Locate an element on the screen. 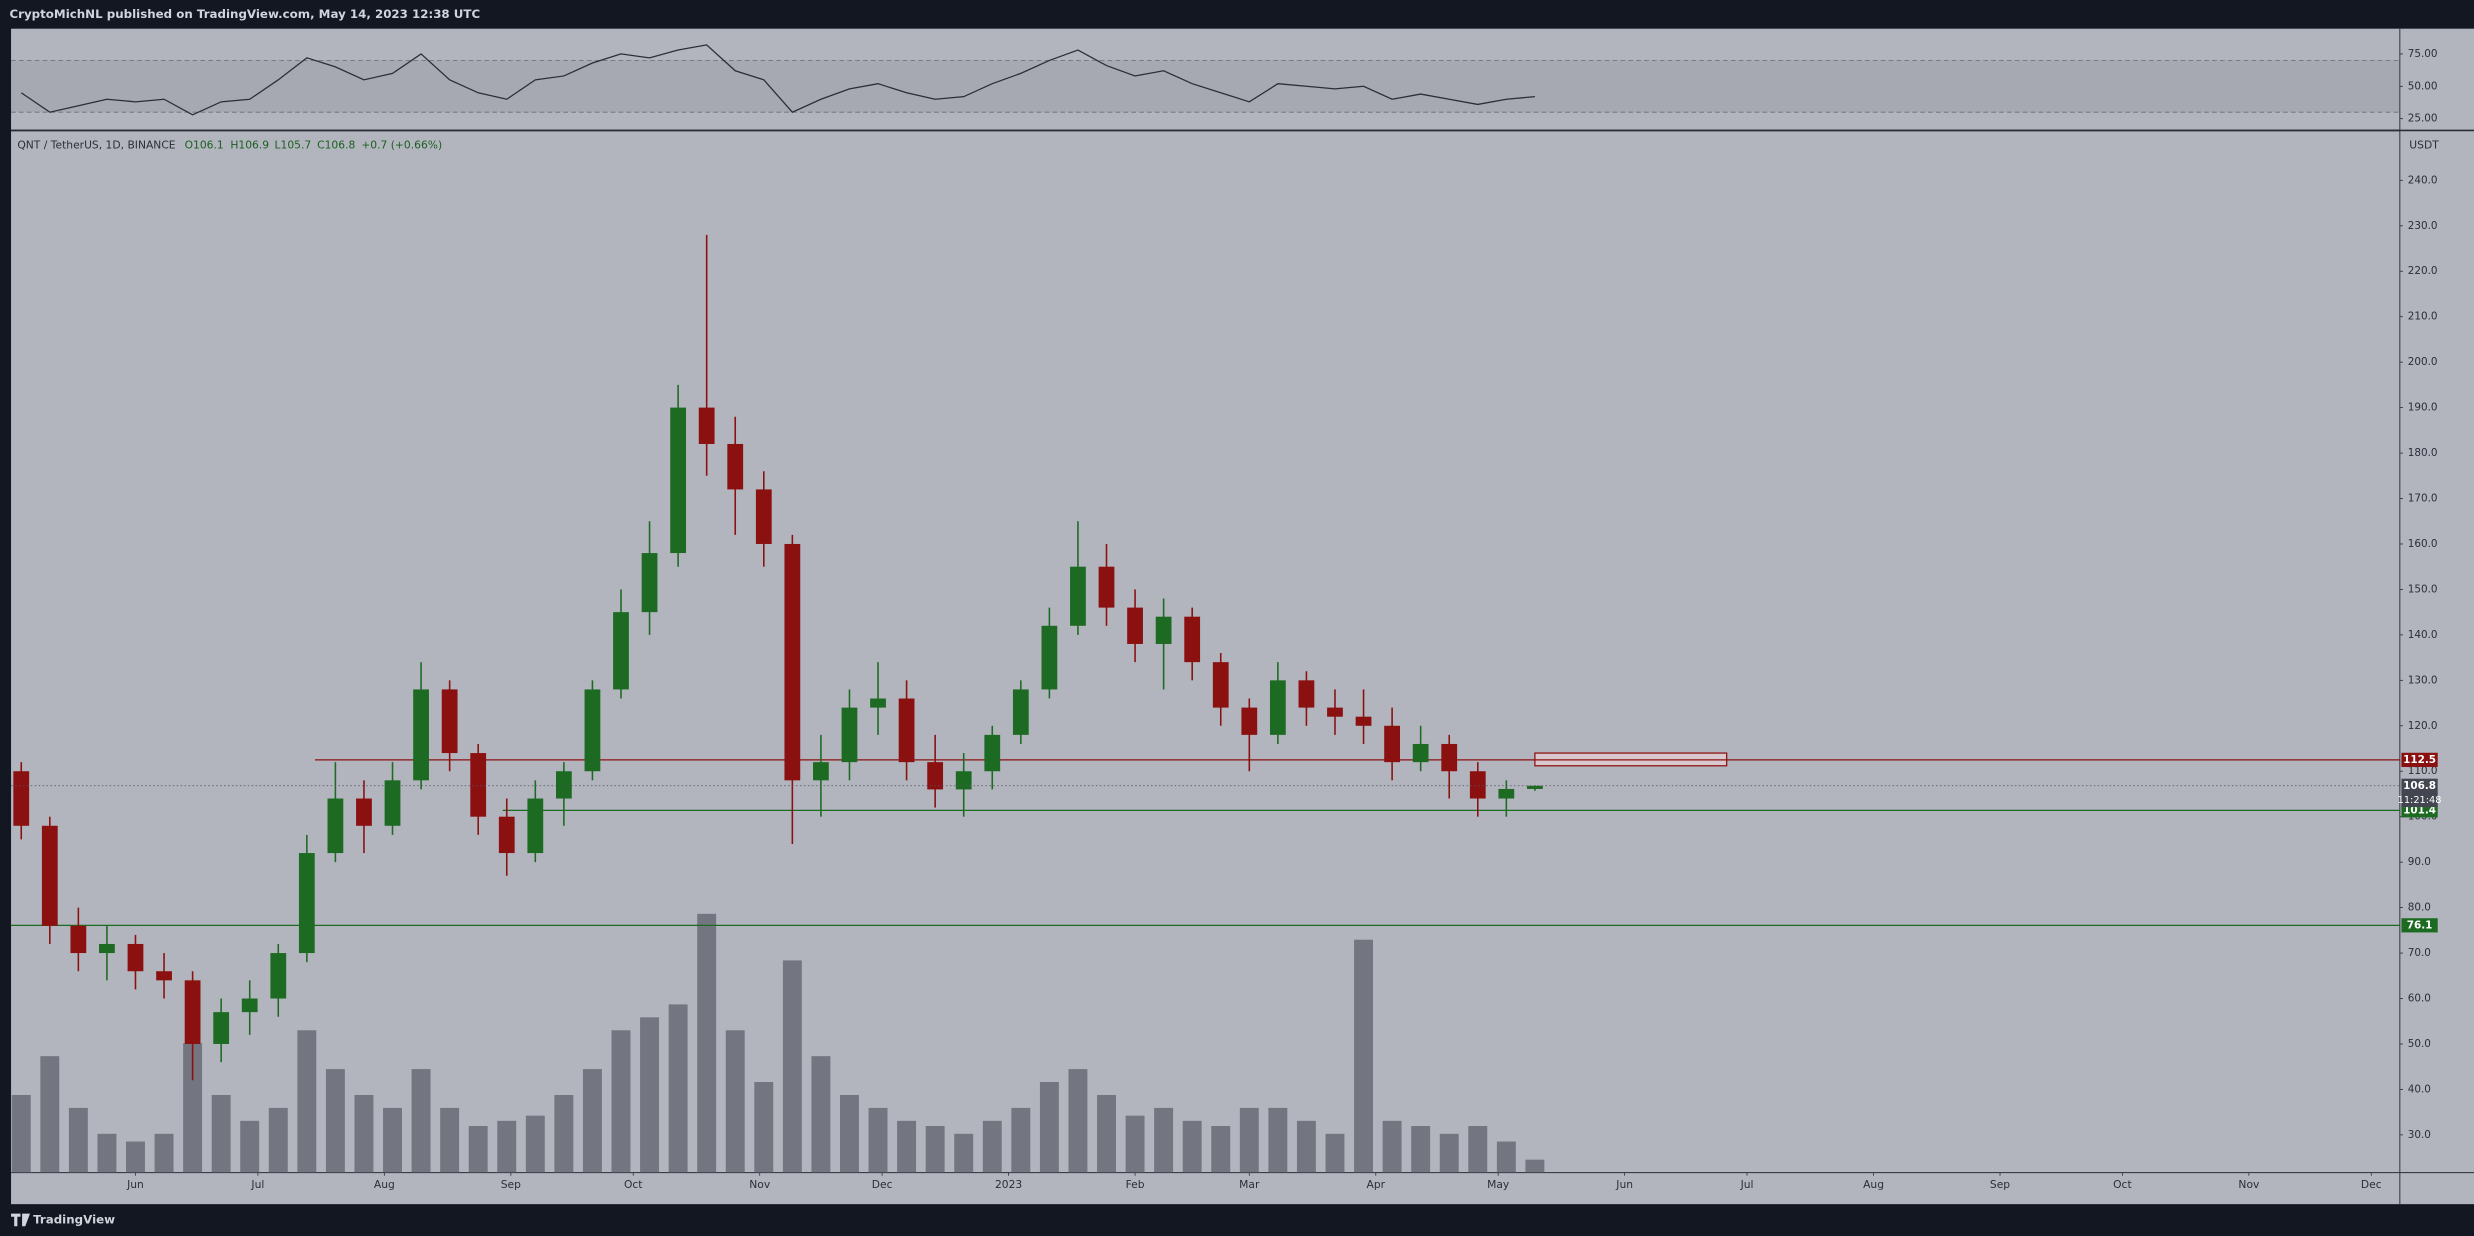 This screenshot has height=1236, width=2474. y-tick-label: 90.0 is located at coordinates (2419, 862).